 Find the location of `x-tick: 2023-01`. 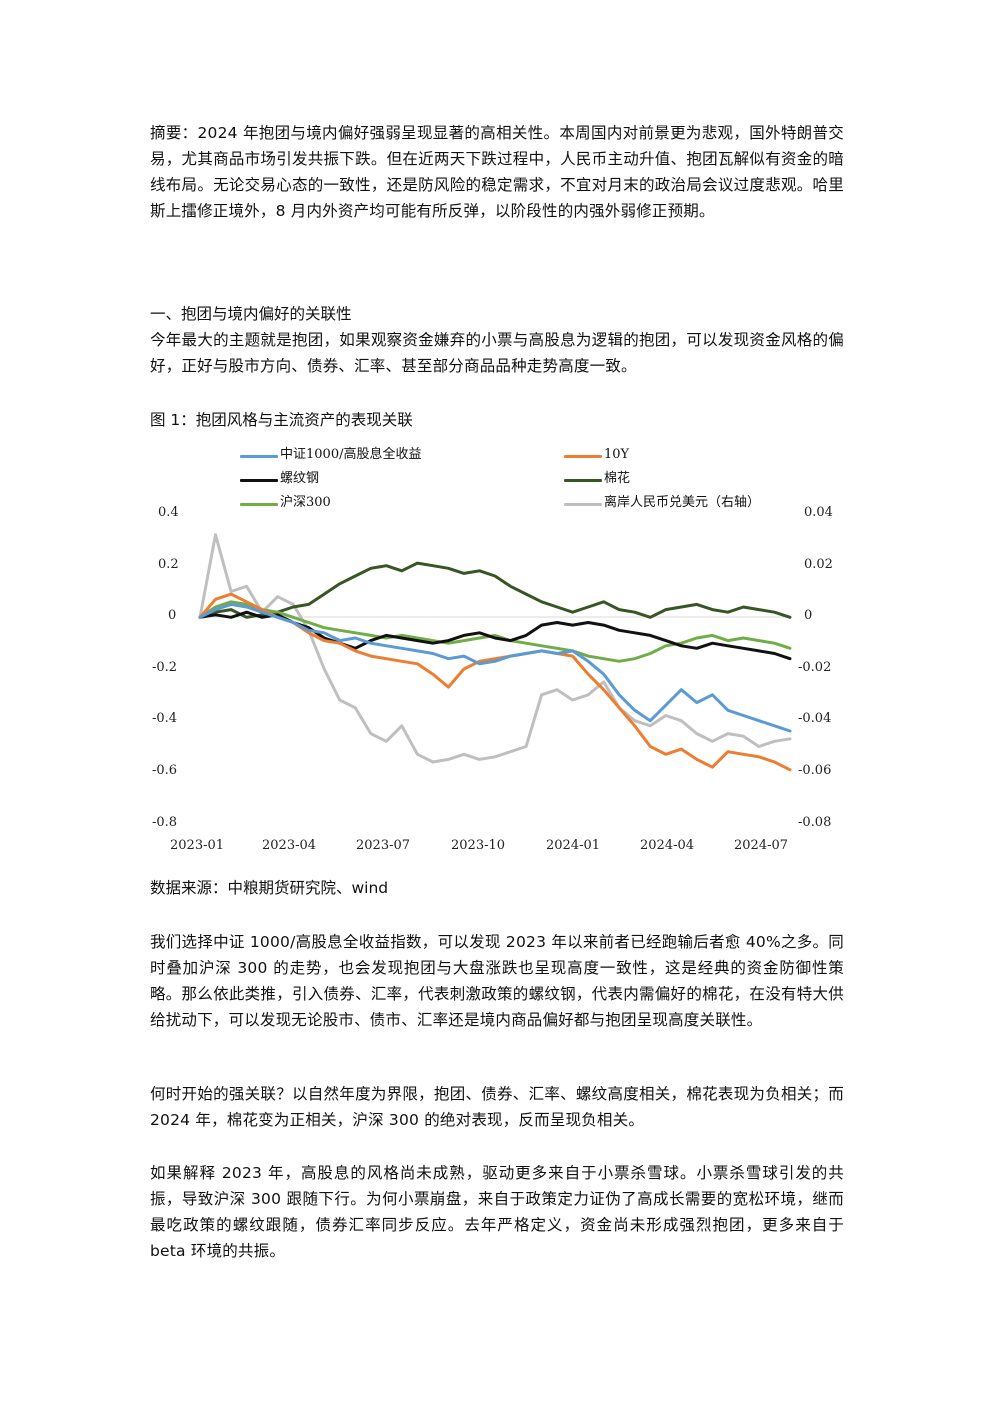

x-tick: 2023-01 is located at coordinates (197, 845).